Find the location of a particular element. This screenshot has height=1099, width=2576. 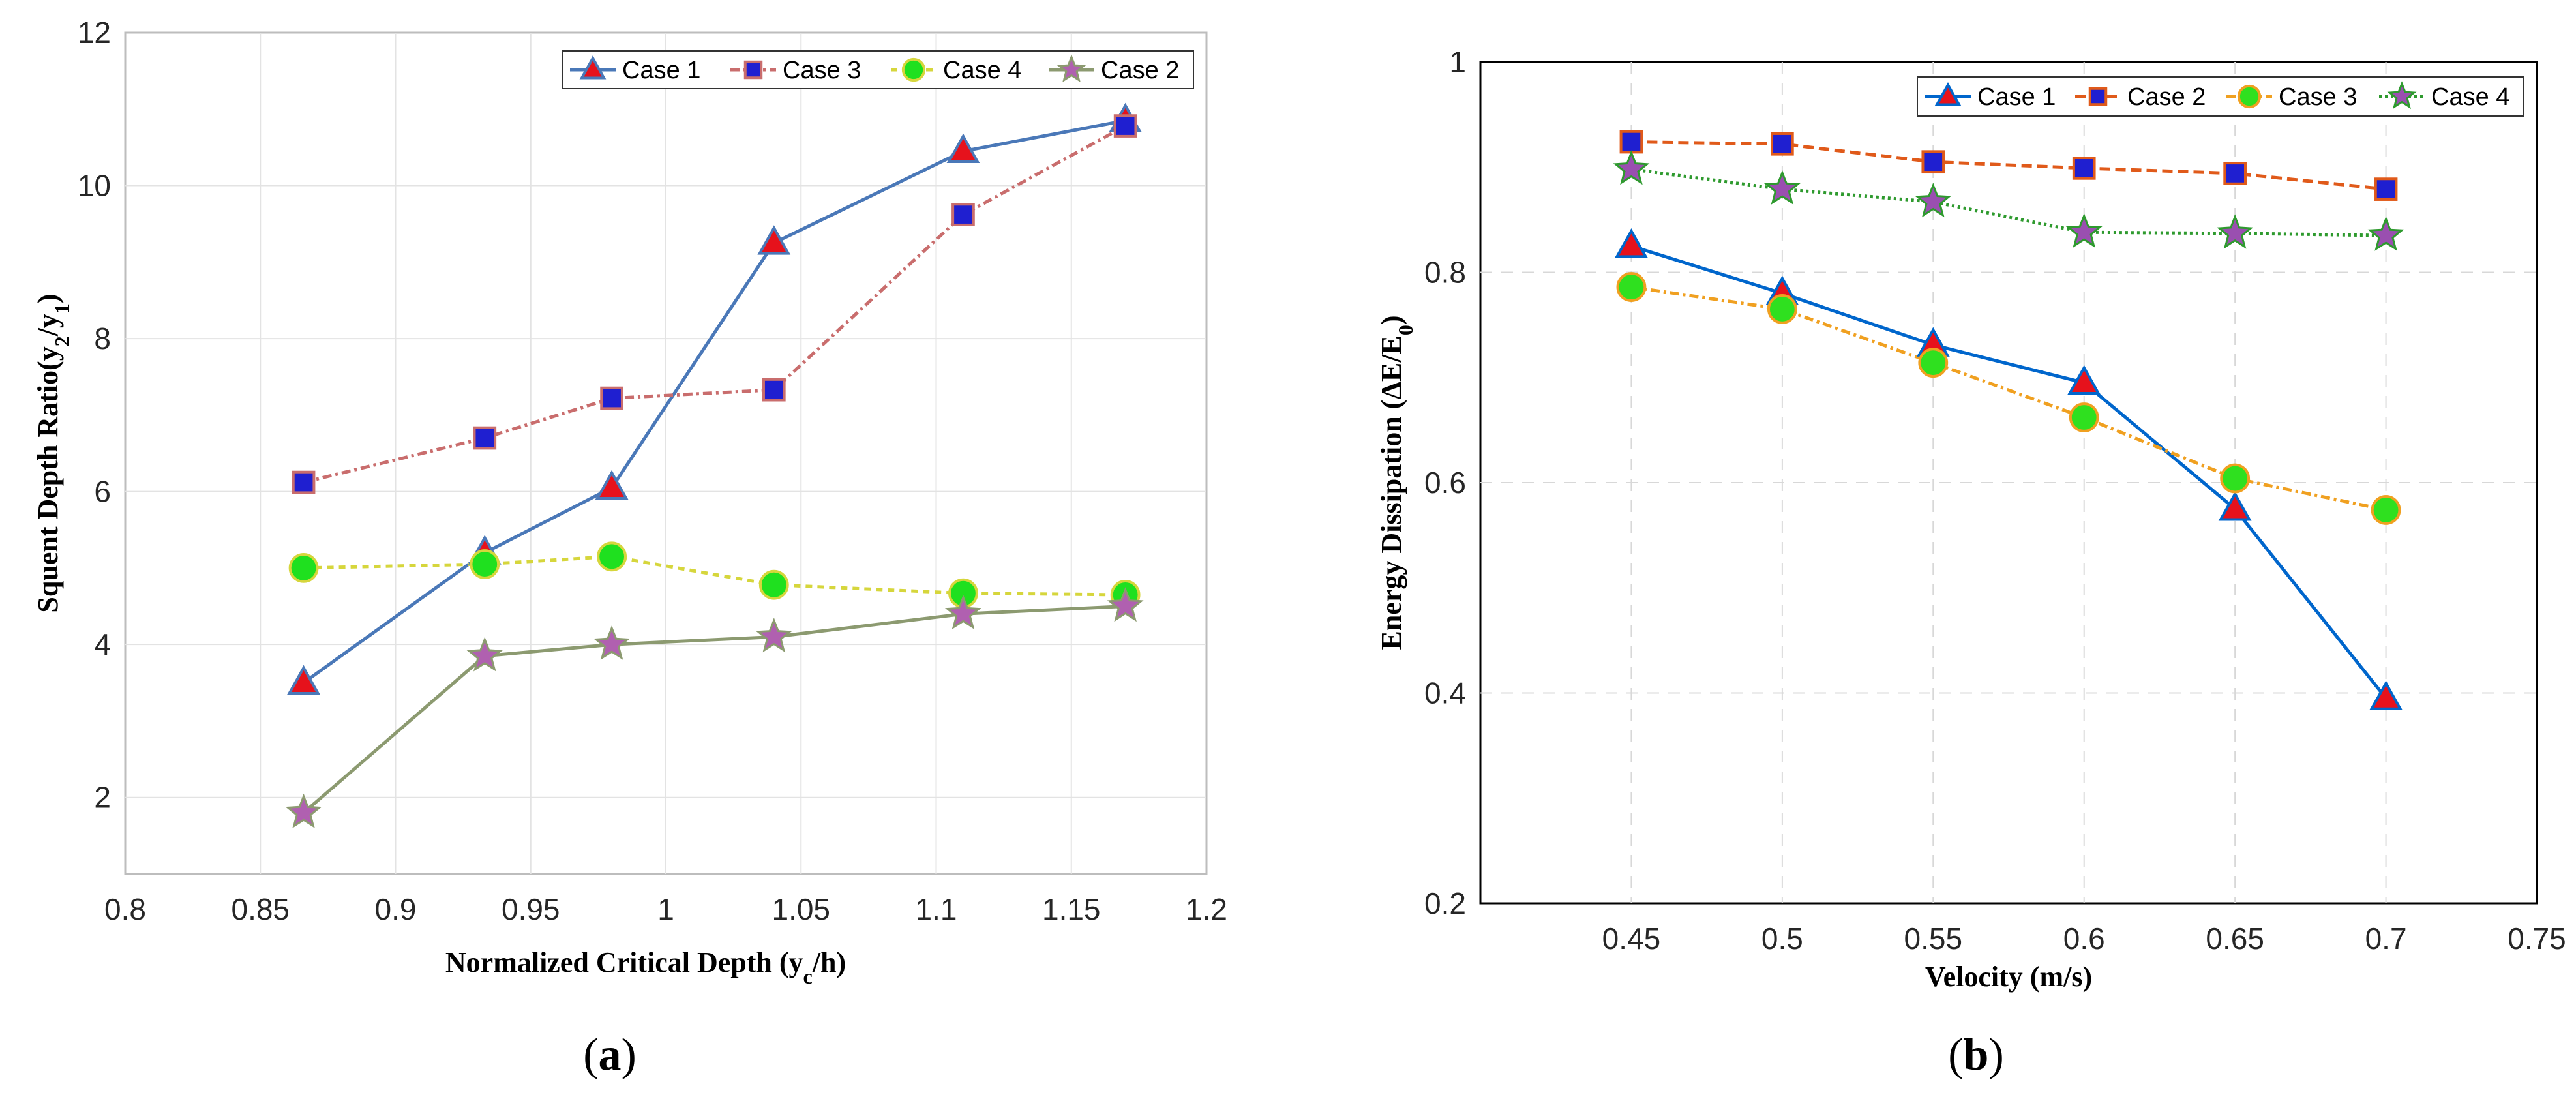

x-axis-title-a-part-1: Normalized Critical Depth (y is located at coordinates (624, 962).